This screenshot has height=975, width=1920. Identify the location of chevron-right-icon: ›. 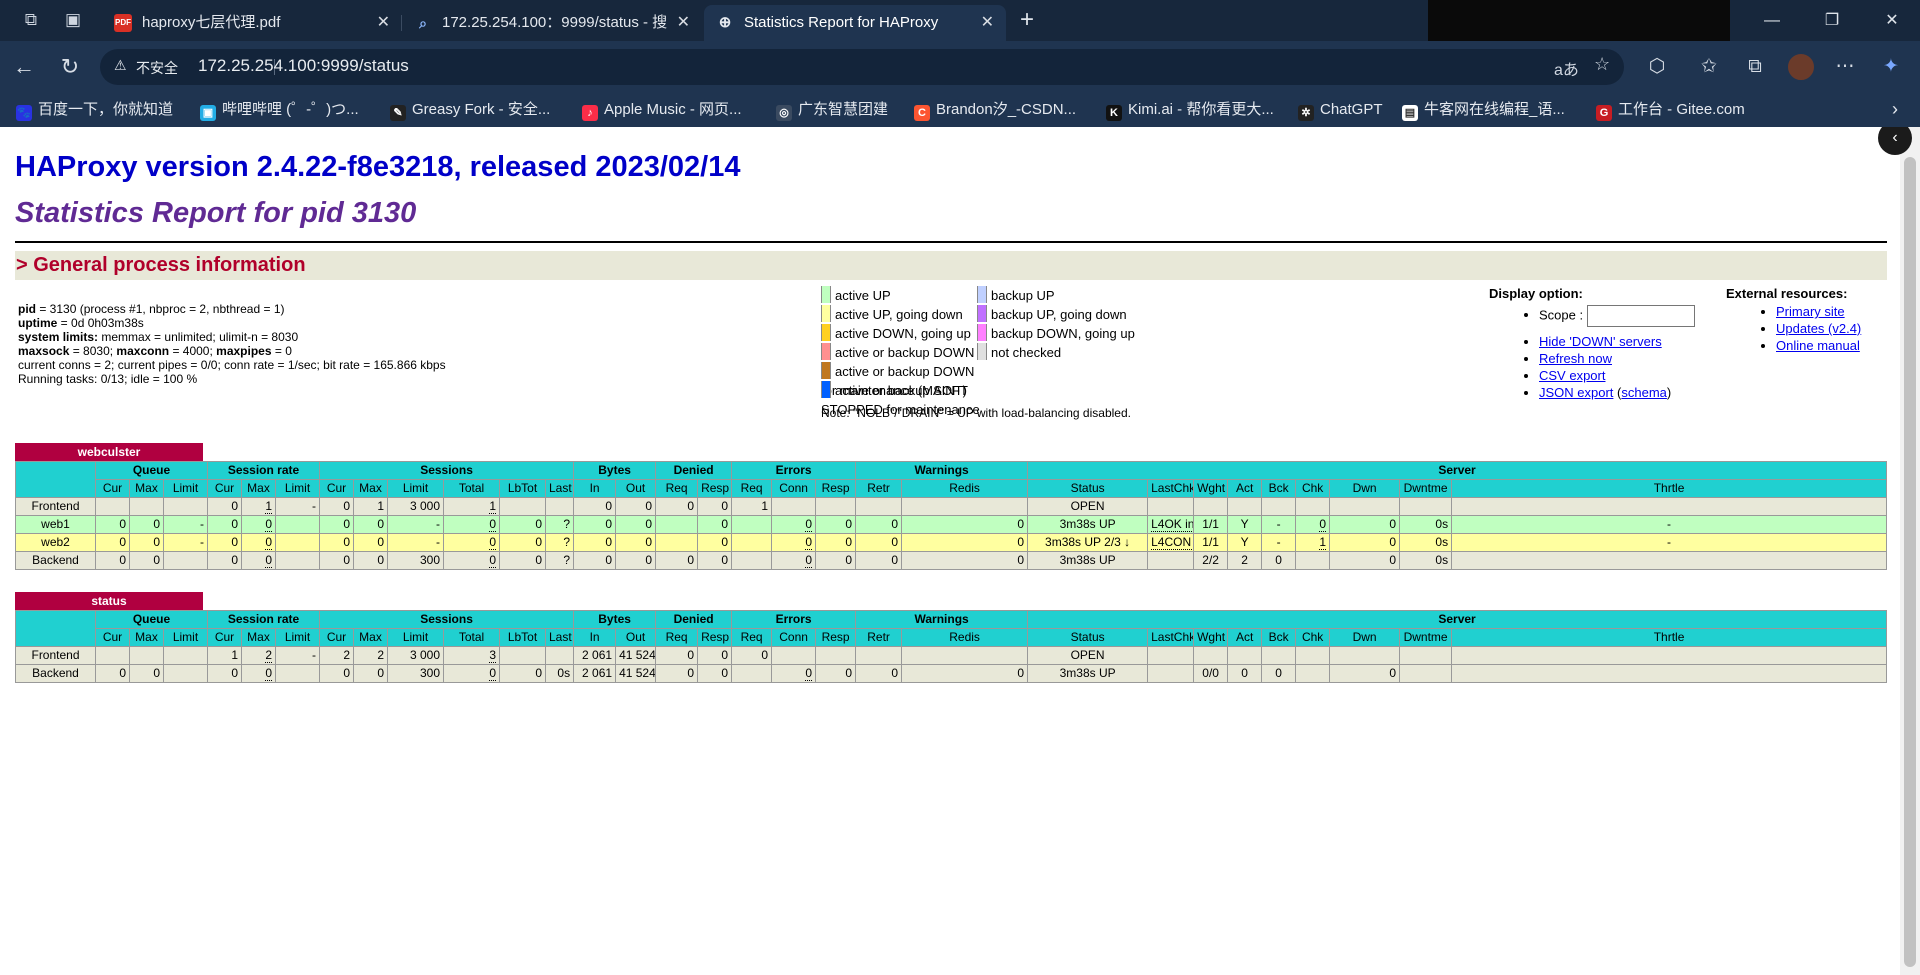
(1895, 109).